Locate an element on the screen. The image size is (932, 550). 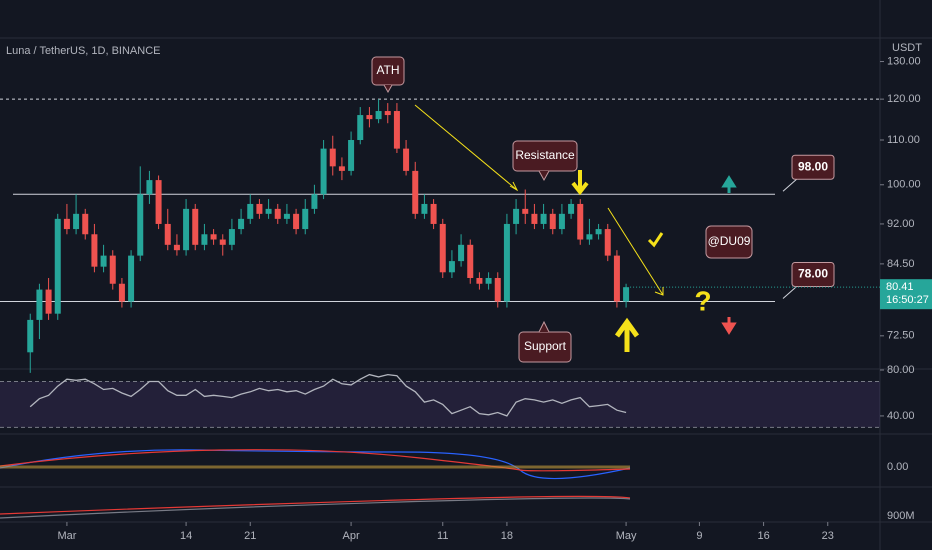
annotation-box is located at coordinates (729, 242).